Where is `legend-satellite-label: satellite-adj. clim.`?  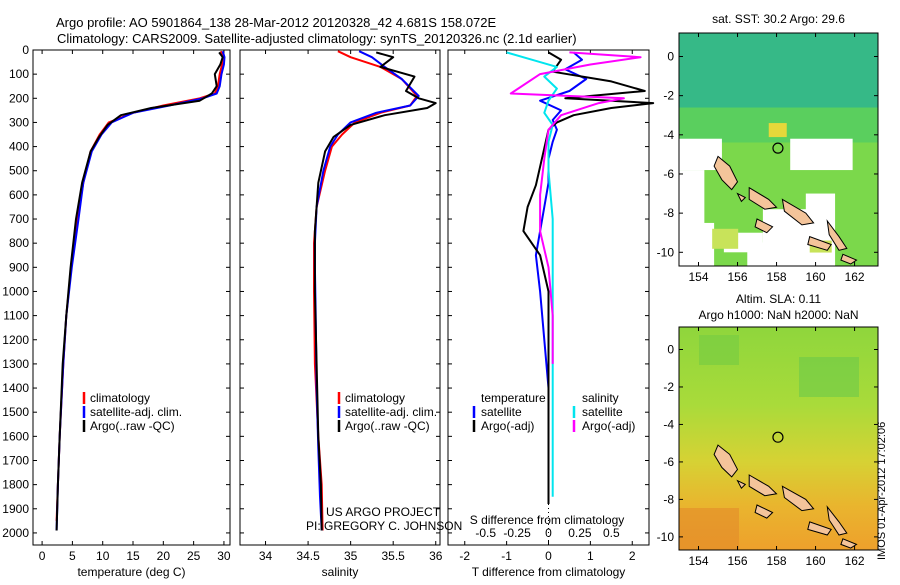
legend-satellite-label: satellite-adj. clim. is located at coordinates (391, 412).